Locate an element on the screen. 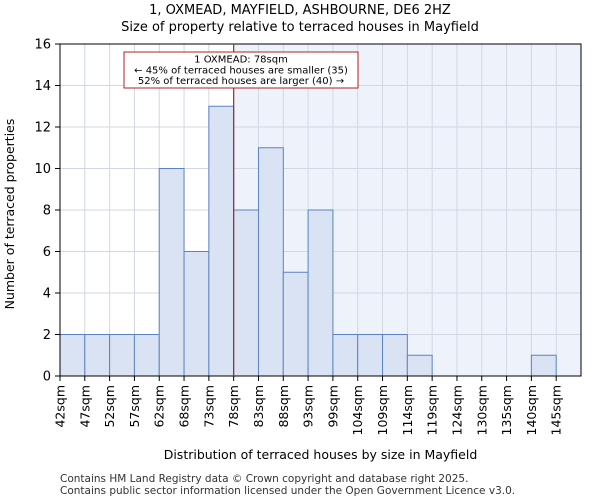 This screenshot has height=500, width=600. annotation-larger: 52% of terraced houses are larger (40) → is located at coordinates (241, 81).